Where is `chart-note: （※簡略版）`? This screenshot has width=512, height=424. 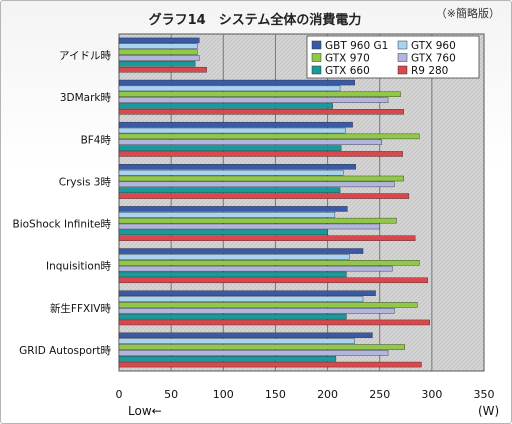
chart-note: （※簡略版） is located at coordinates (468, 13).